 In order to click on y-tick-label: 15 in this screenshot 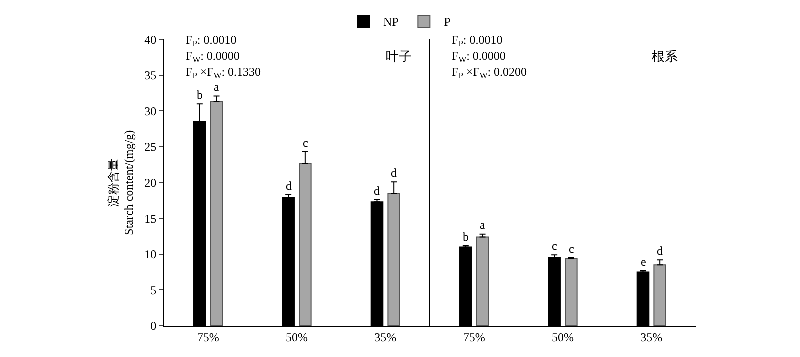, I will do `click(150, 219)`.